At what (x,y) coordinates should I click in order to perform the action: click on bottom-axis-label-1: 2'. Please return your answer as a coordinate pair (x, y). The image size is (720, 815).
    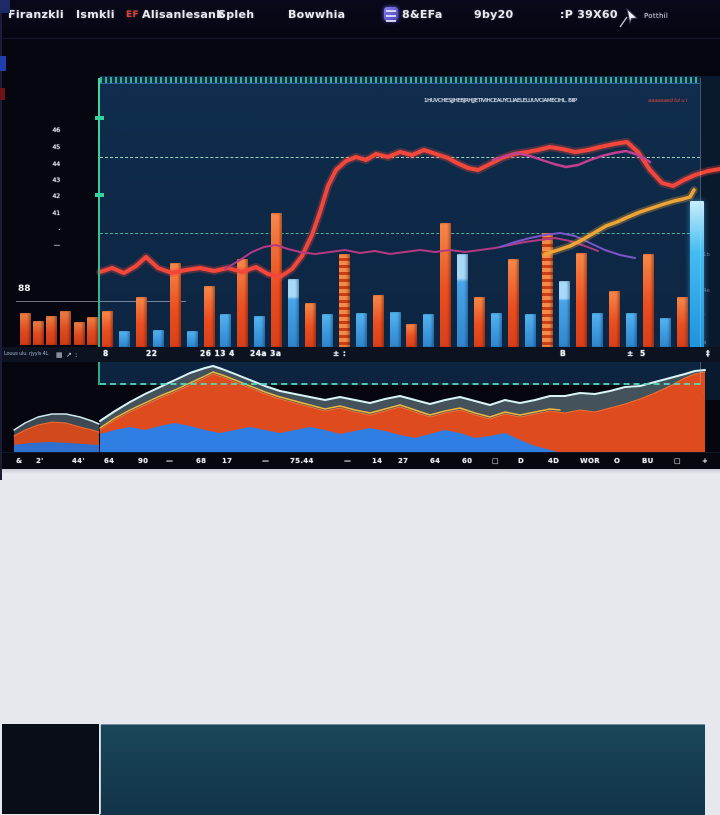
    Looking at the image, I should click on (40, 461).